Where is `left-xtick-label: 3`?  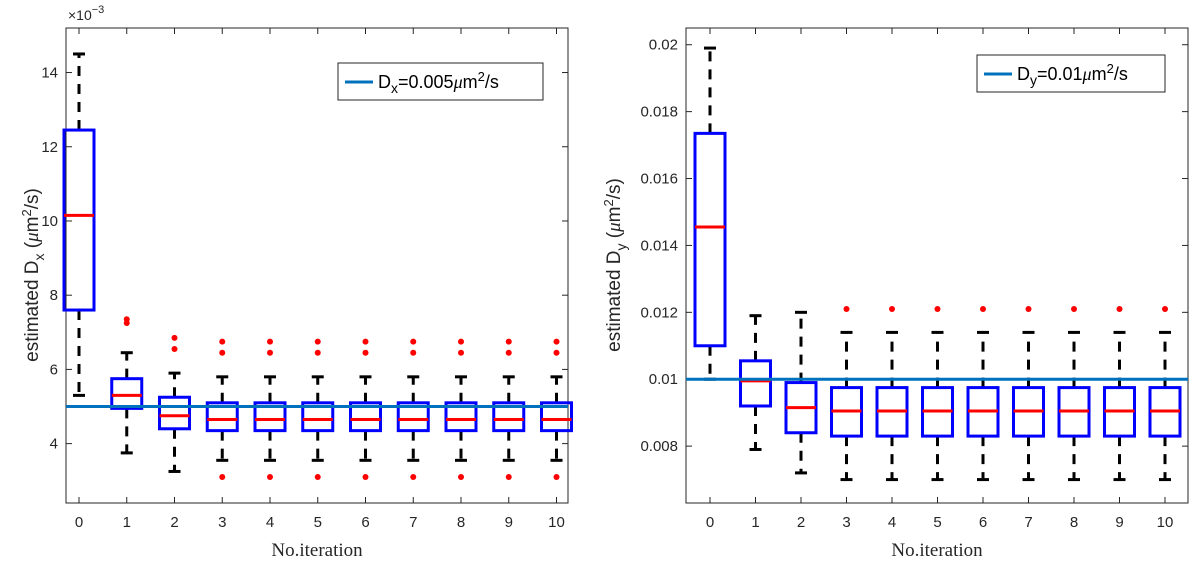
left-xtick-label: 3 is located at coordinates (222, 522).